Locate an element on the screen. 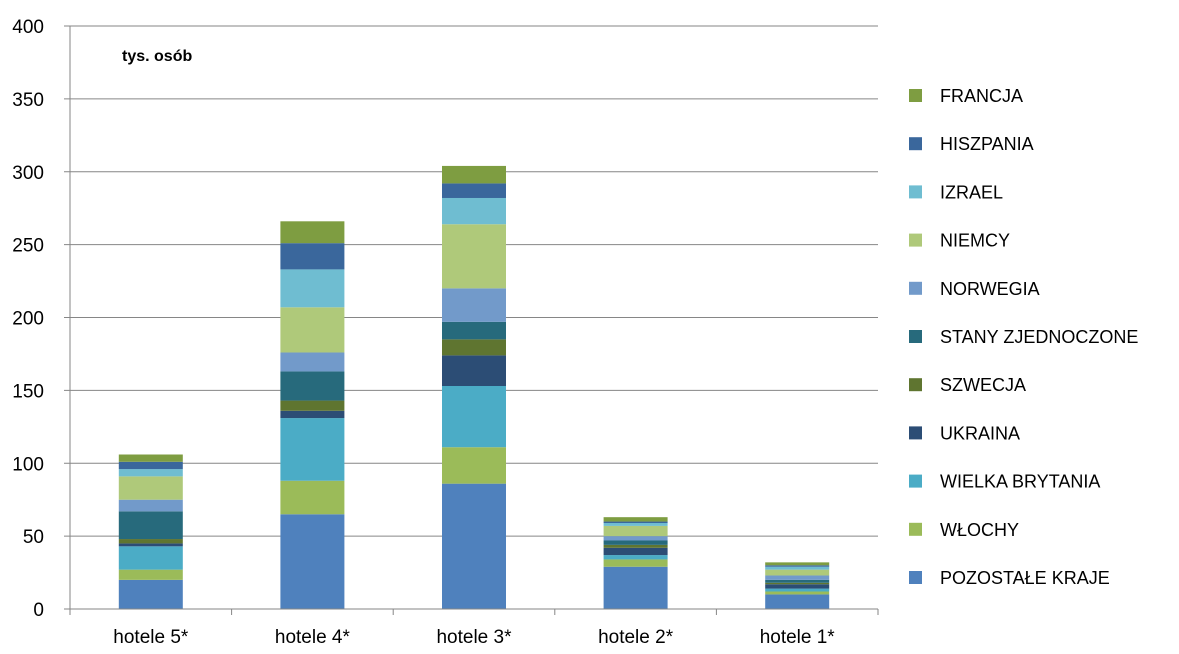  x-tick-label: hotele 3* is located at coordinates (474, 637).